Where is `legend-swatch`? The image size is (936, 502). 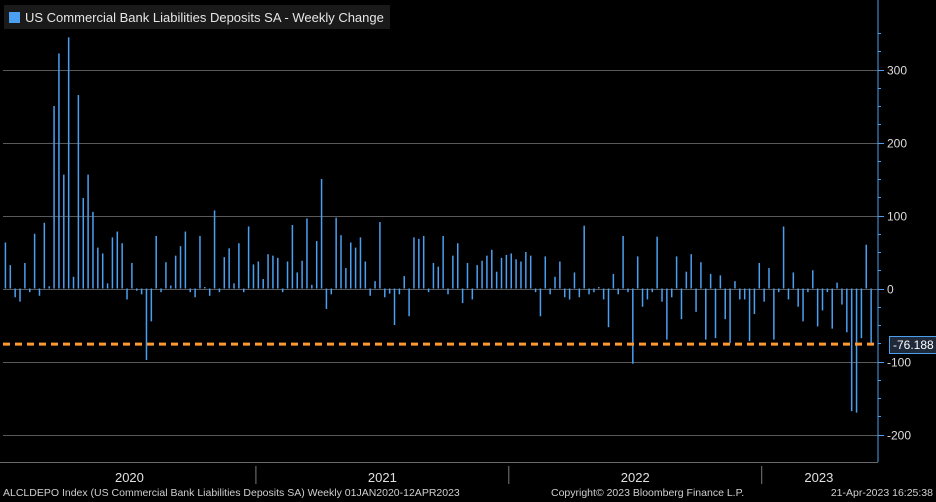 legend-swatch is located at coordinates (14, 17).